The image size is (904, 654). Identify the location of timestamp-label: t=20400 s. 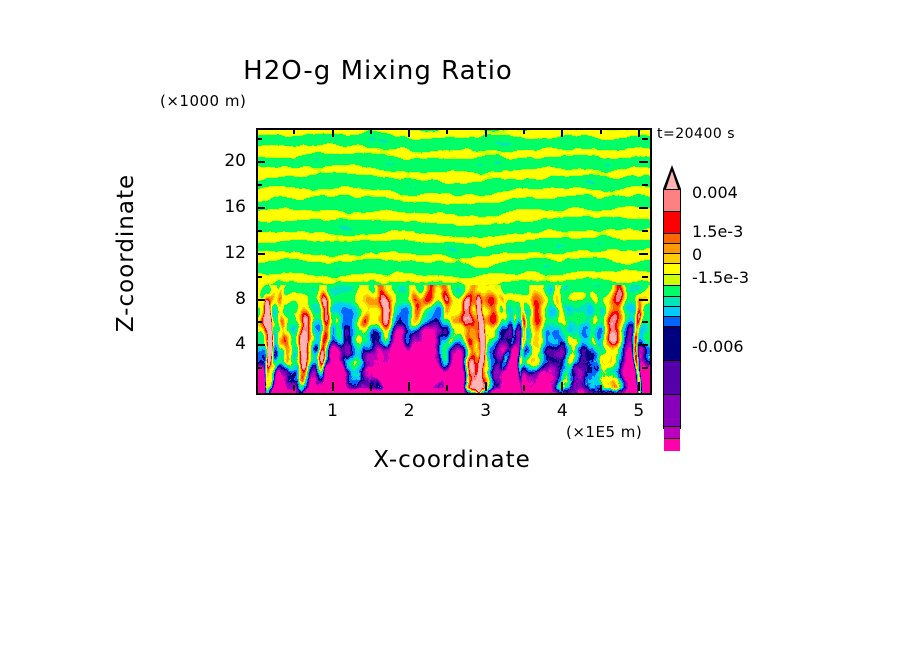
(696, 134).